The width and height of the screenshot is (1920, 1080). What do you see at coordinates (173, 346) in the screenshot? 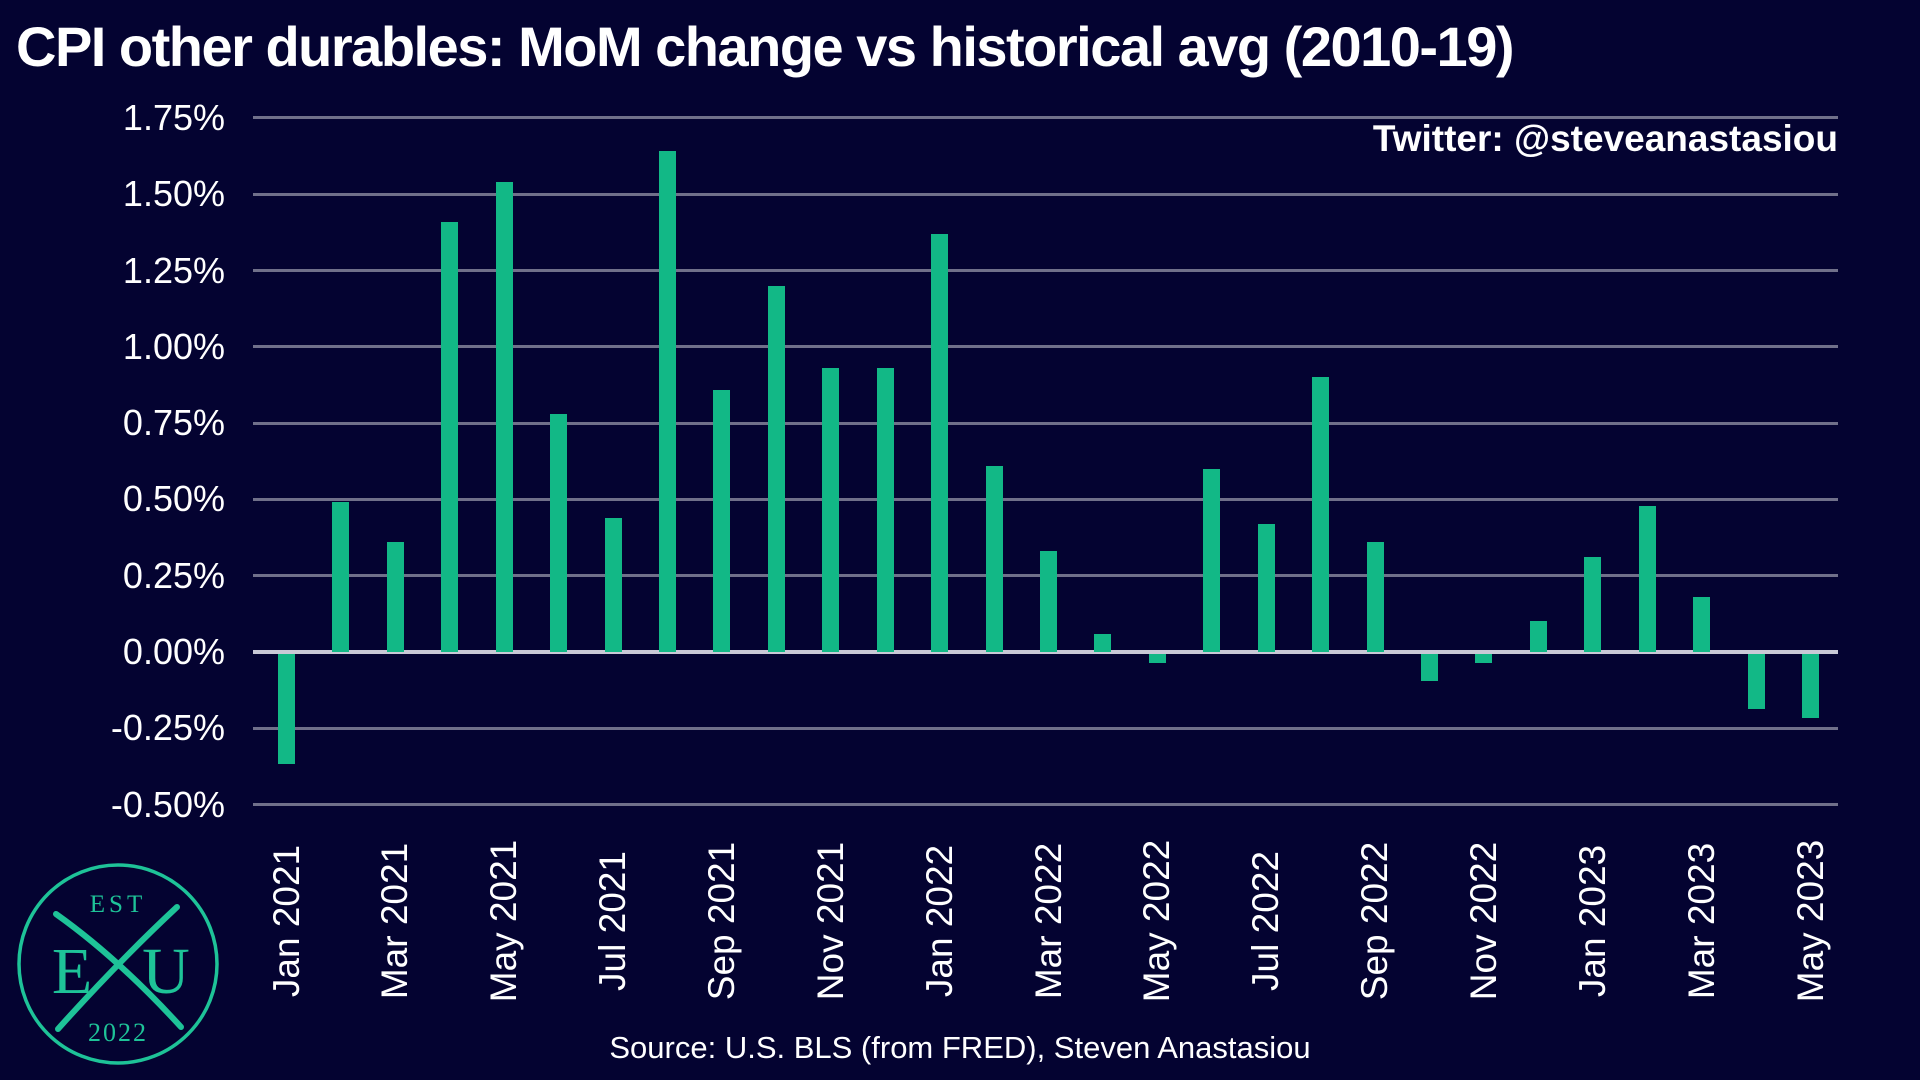
I see `y-tick-label: 1.00%` at bounding box center [173, 346].